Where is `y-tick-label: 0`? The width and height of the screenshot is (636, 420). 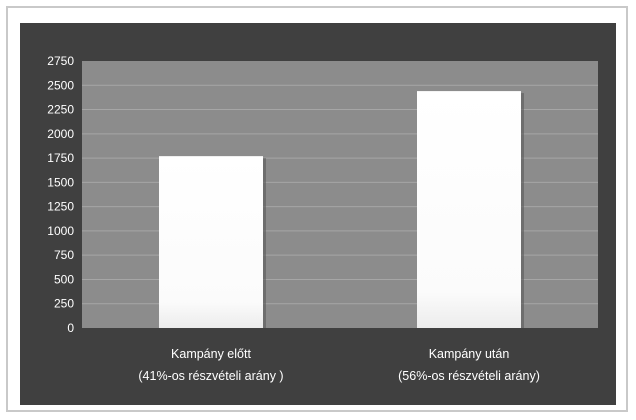 y-tick-label: 0 is located at coordinates (70, 328).